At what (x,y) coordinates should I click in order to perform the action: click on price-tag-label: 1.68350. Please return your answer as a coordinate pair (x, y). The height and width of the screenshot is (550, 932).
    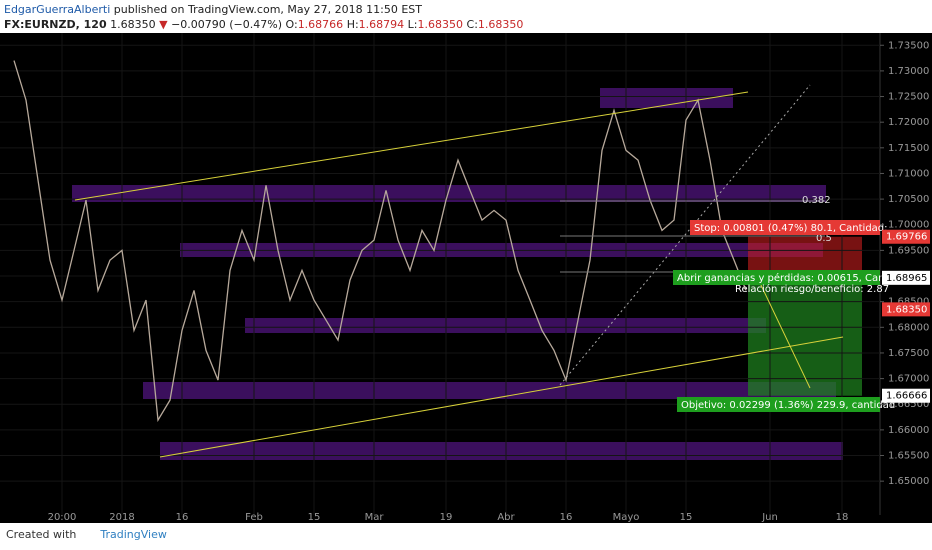
    Looking at the image, I should click on (906, 309).